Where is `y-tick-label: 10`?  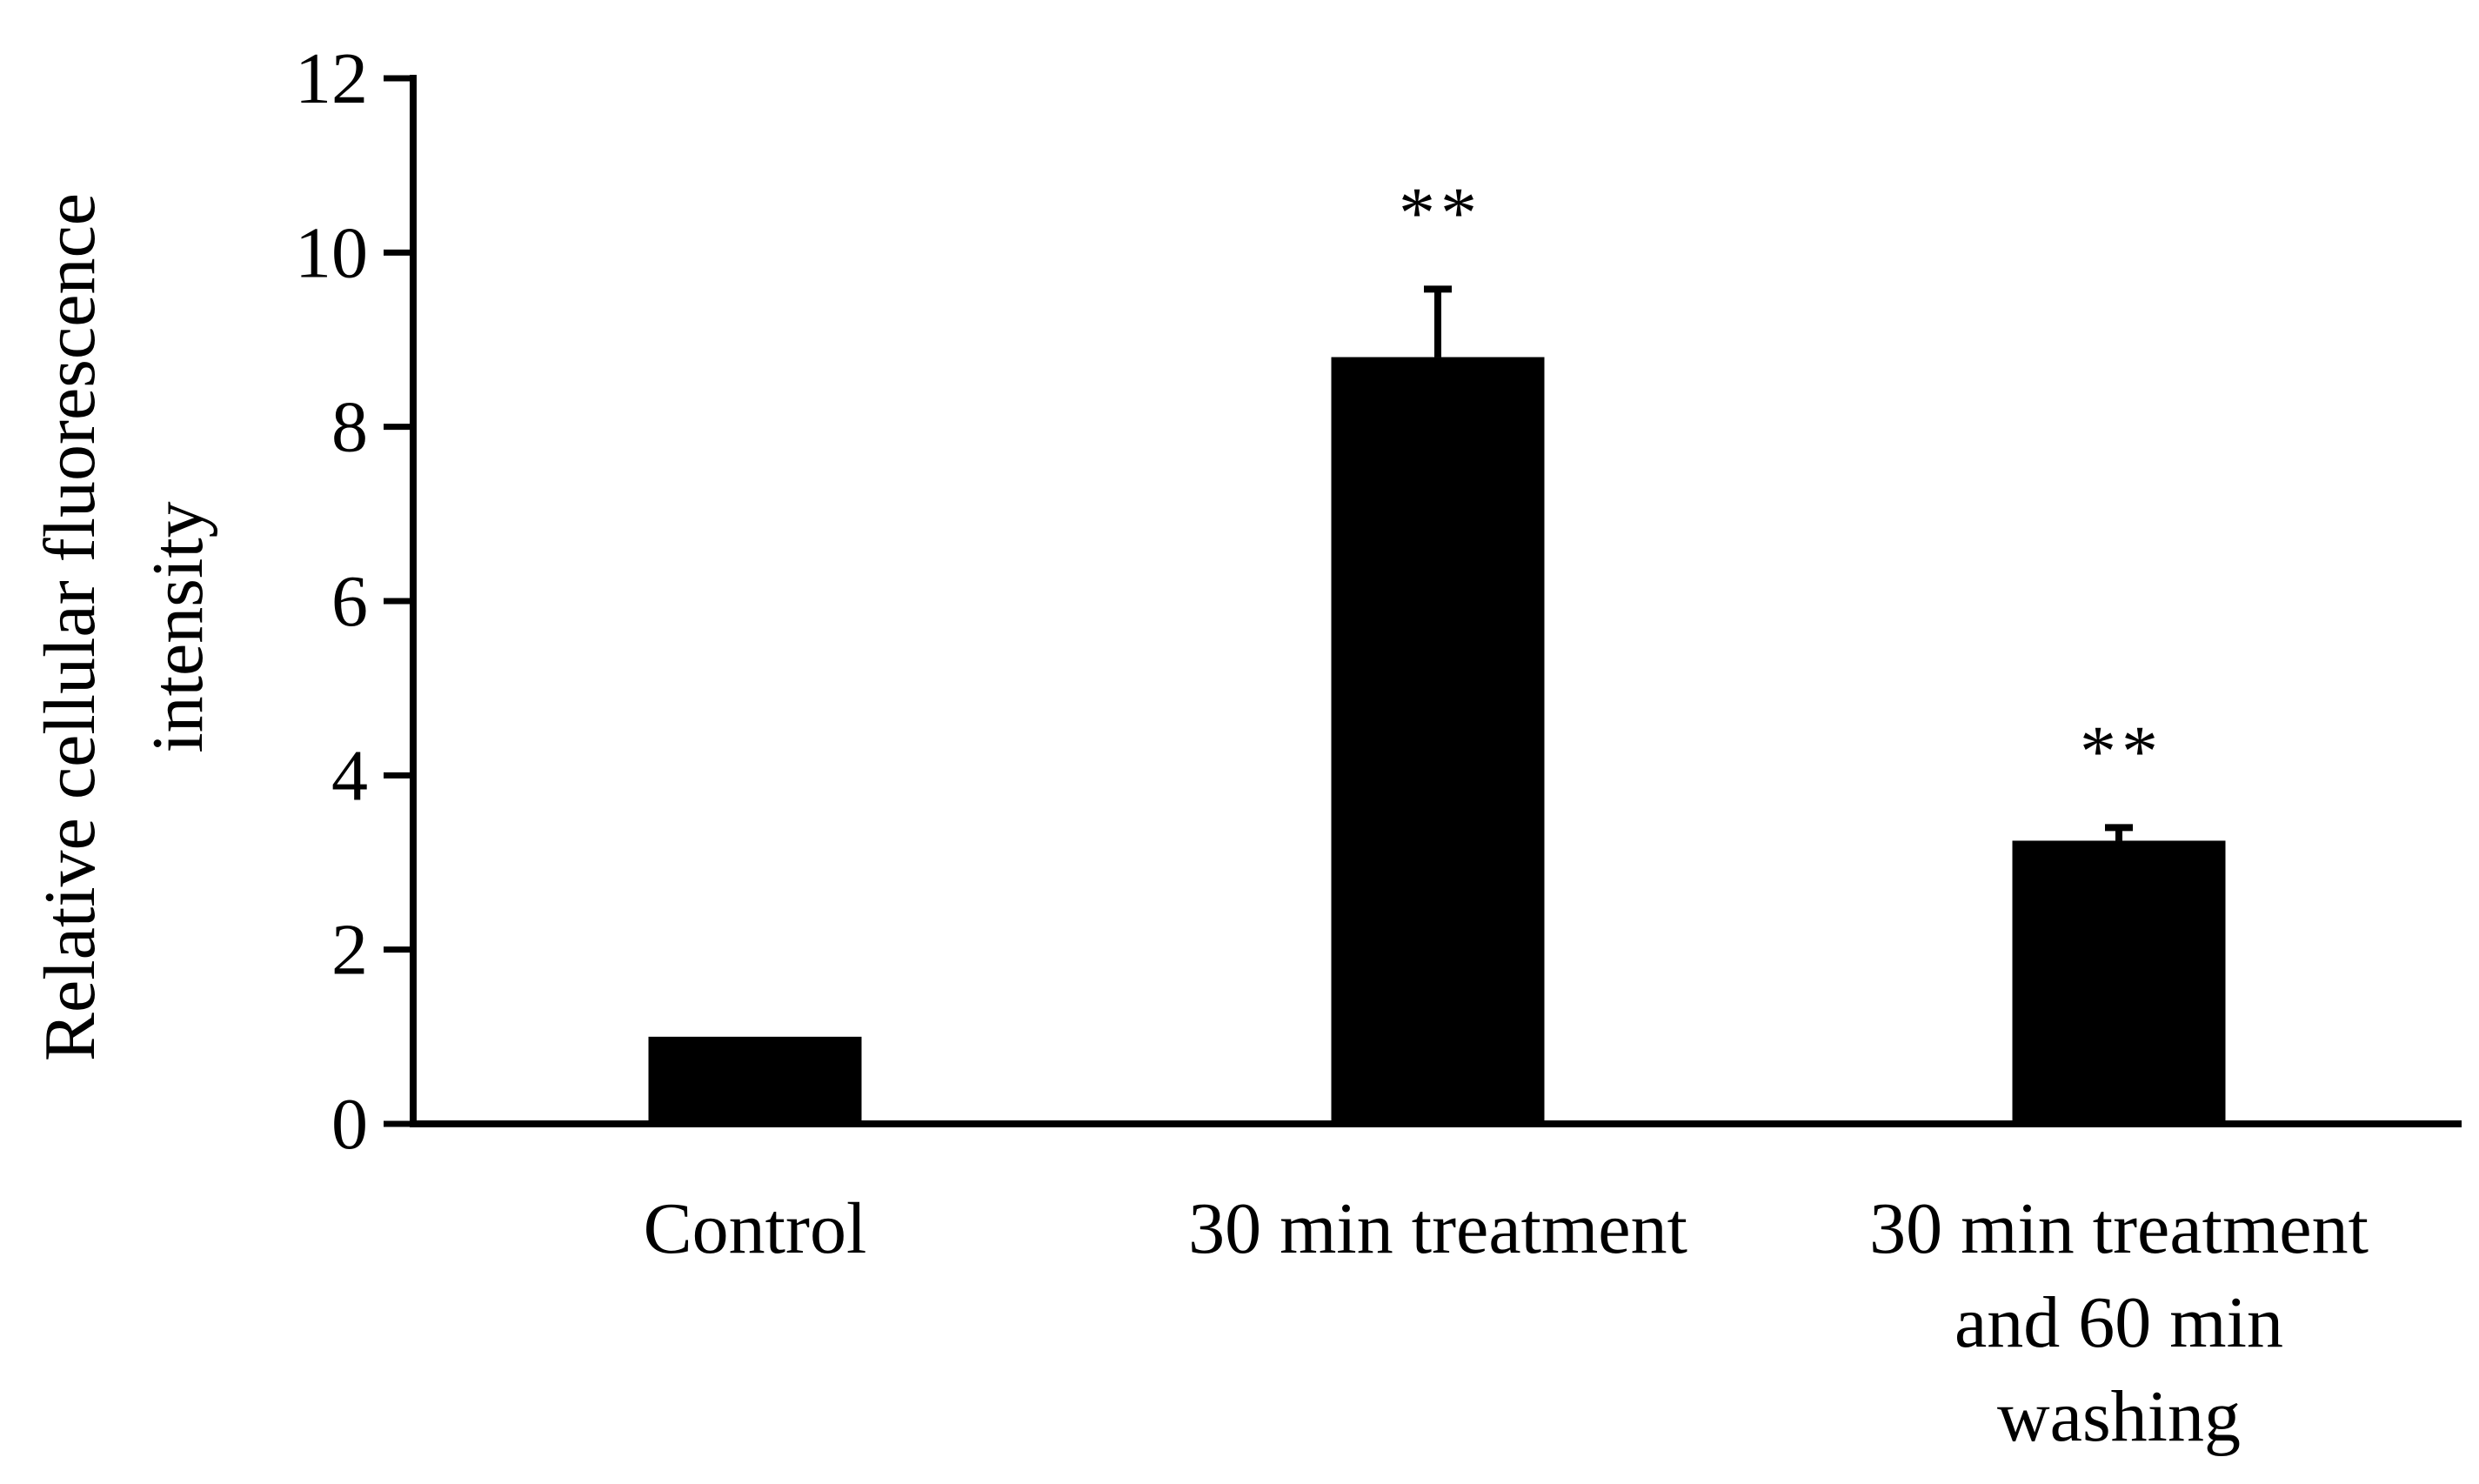
y-tick-label: 10 is located at coordinates (331, 253).